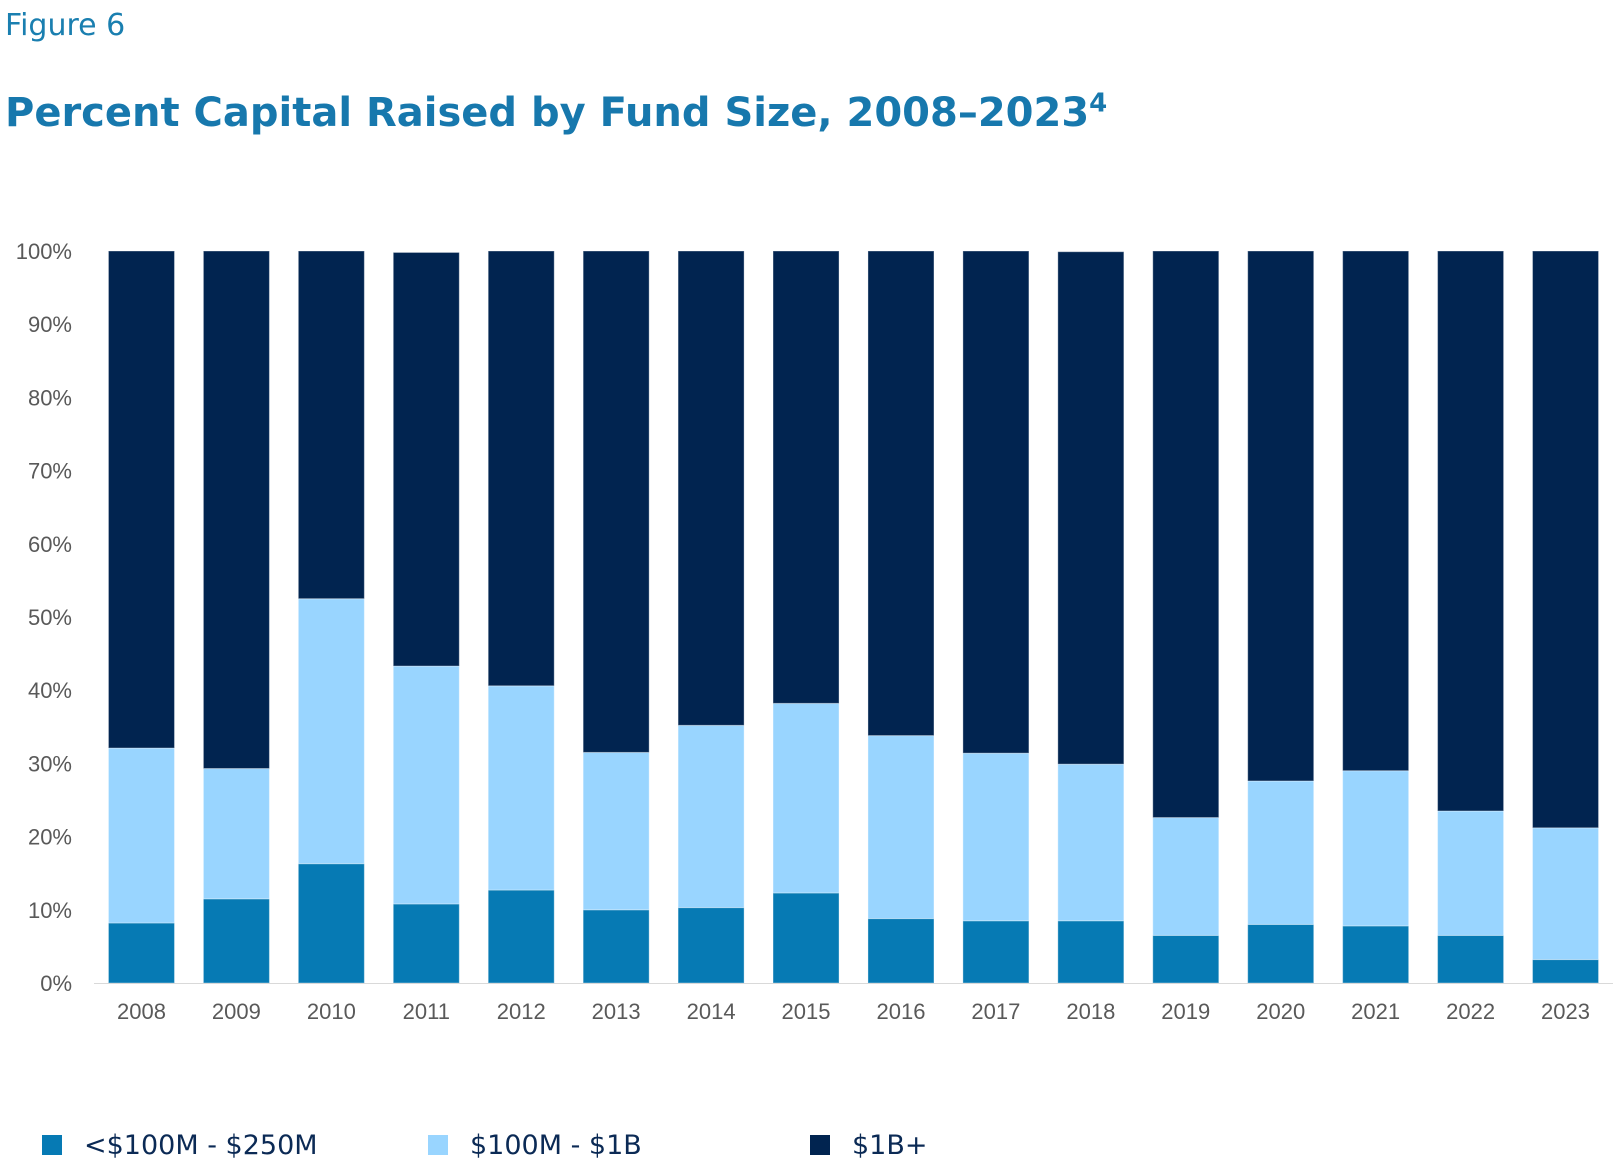 The image size is (1618, 1170). What do you see at coordinates (50, 397) in the screenshot?
I see `y-tick-label: 80%` at bounding box center [50, 397].